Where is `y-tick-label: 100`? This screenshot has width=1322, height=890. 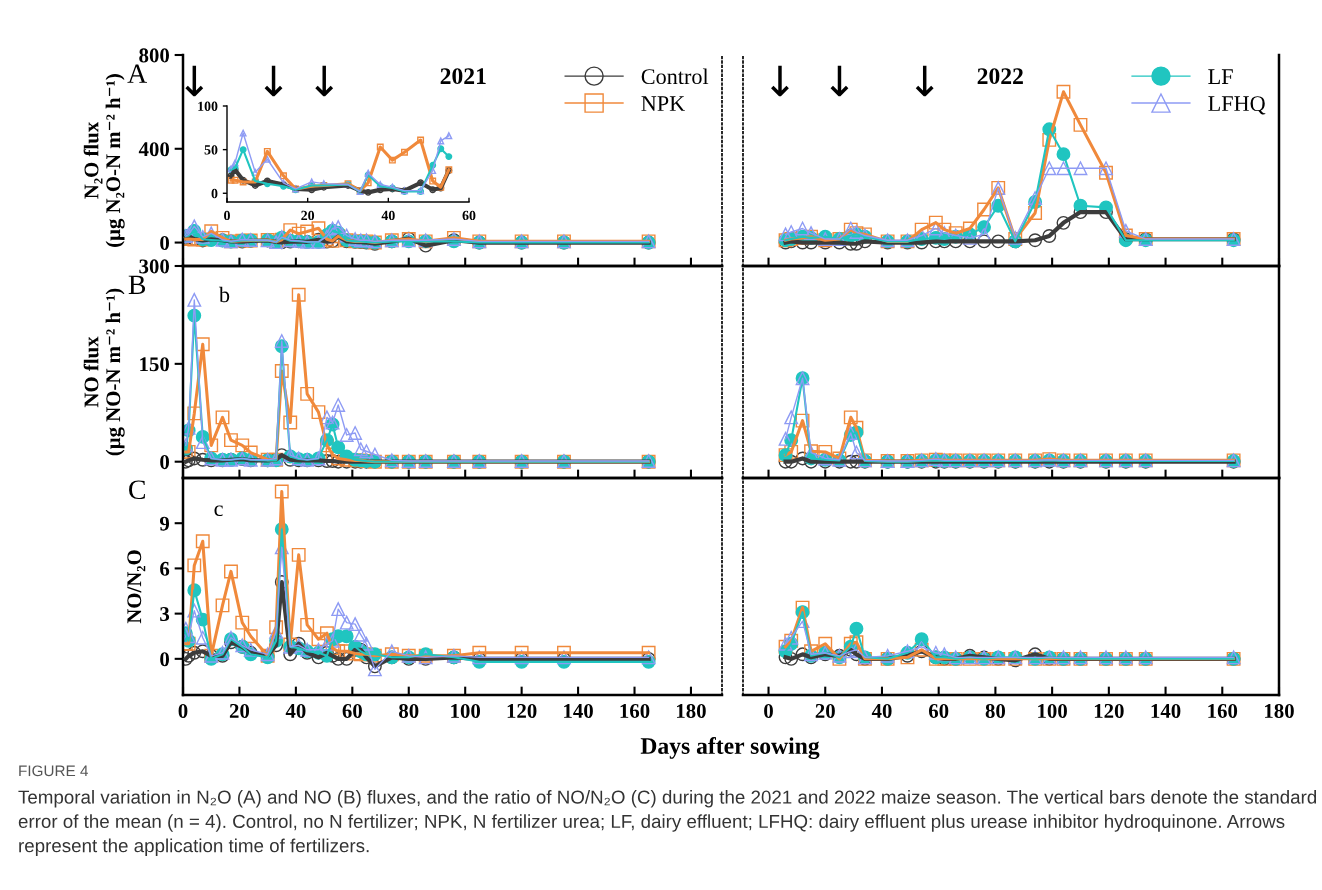
y-tick-label: 100 is located at coordinates (208, 106).